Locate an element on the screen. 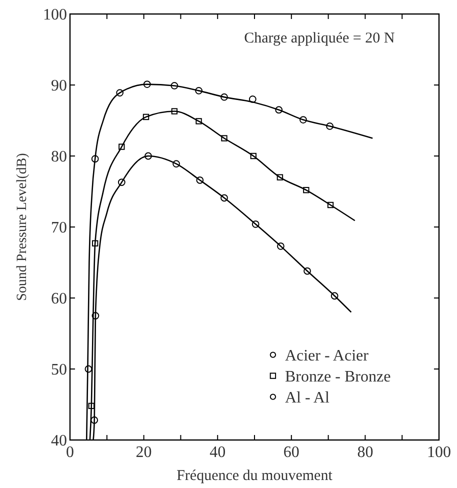 Image resolution: width=457 pixels, height=488 pixels. x-tick-label: 100 is located at coordinates (439, 452).